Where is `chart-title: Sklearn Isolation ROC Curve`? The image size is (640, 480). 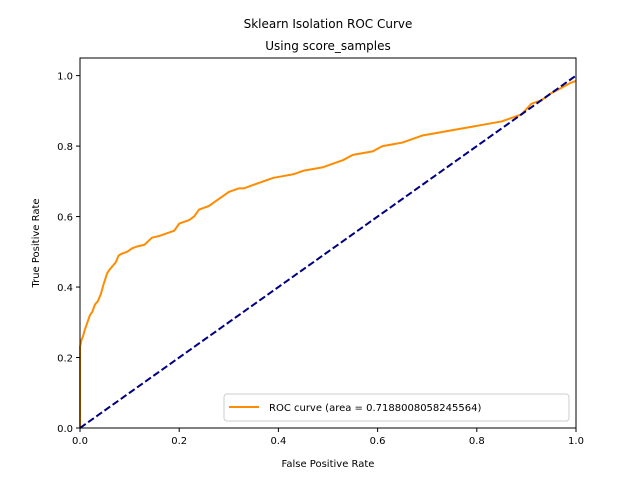
chart-title: Sklearn Isolation ROC Curve is located at coordinates (328, 24).